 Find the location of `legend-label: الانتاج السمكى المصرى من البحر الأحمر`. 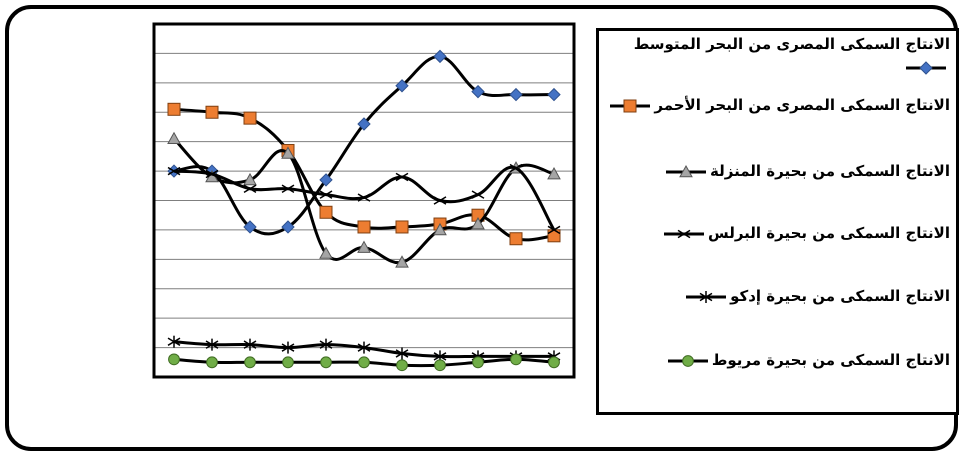

legend-label: الانتاج السمكى المصرى من البحر الأحمر is located at coordinates (802, 105).